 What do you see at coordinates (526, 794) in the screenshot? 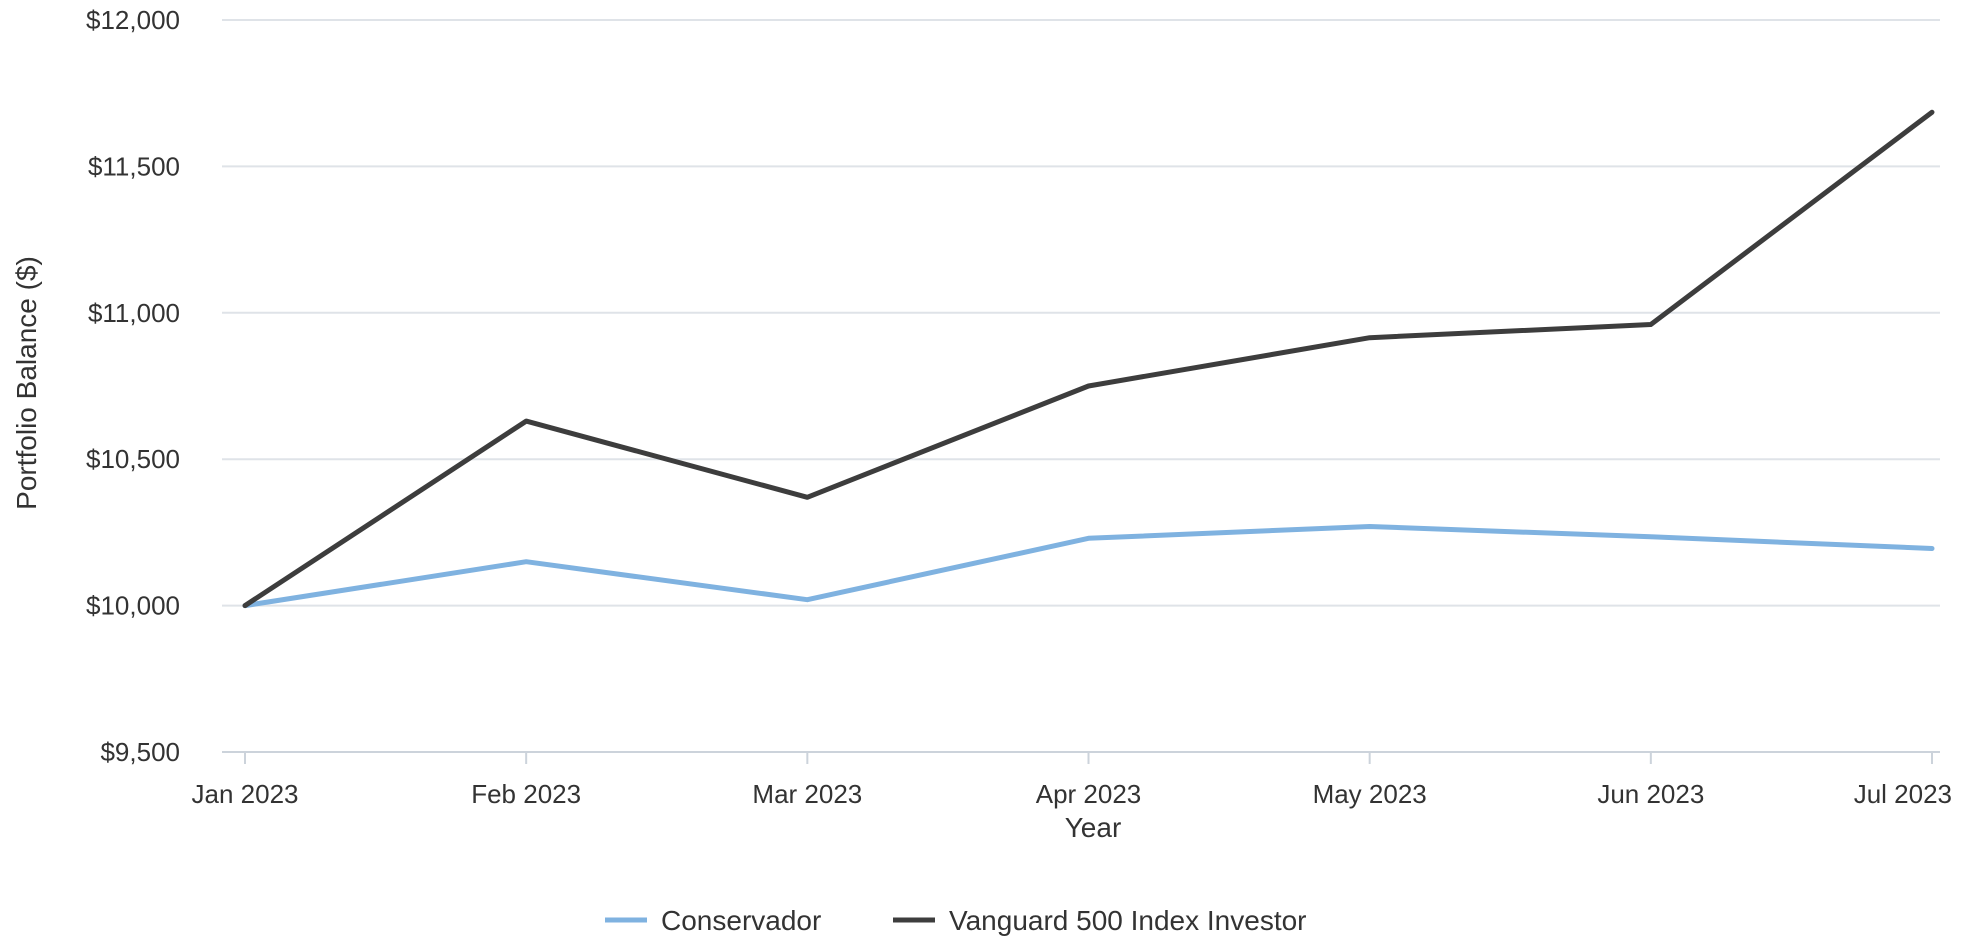
I see `x-tick-label: Feb 2023` at bounding box center [526, 794].